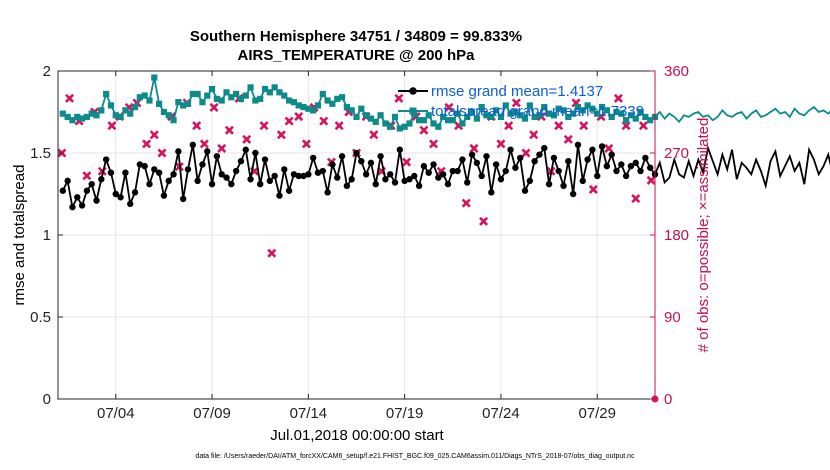 This screenshot has height=470, width=830. What do you see at coordinates (444, 176) in the screenshot?
I see `series-rmse` at bounding box center [444, 176].